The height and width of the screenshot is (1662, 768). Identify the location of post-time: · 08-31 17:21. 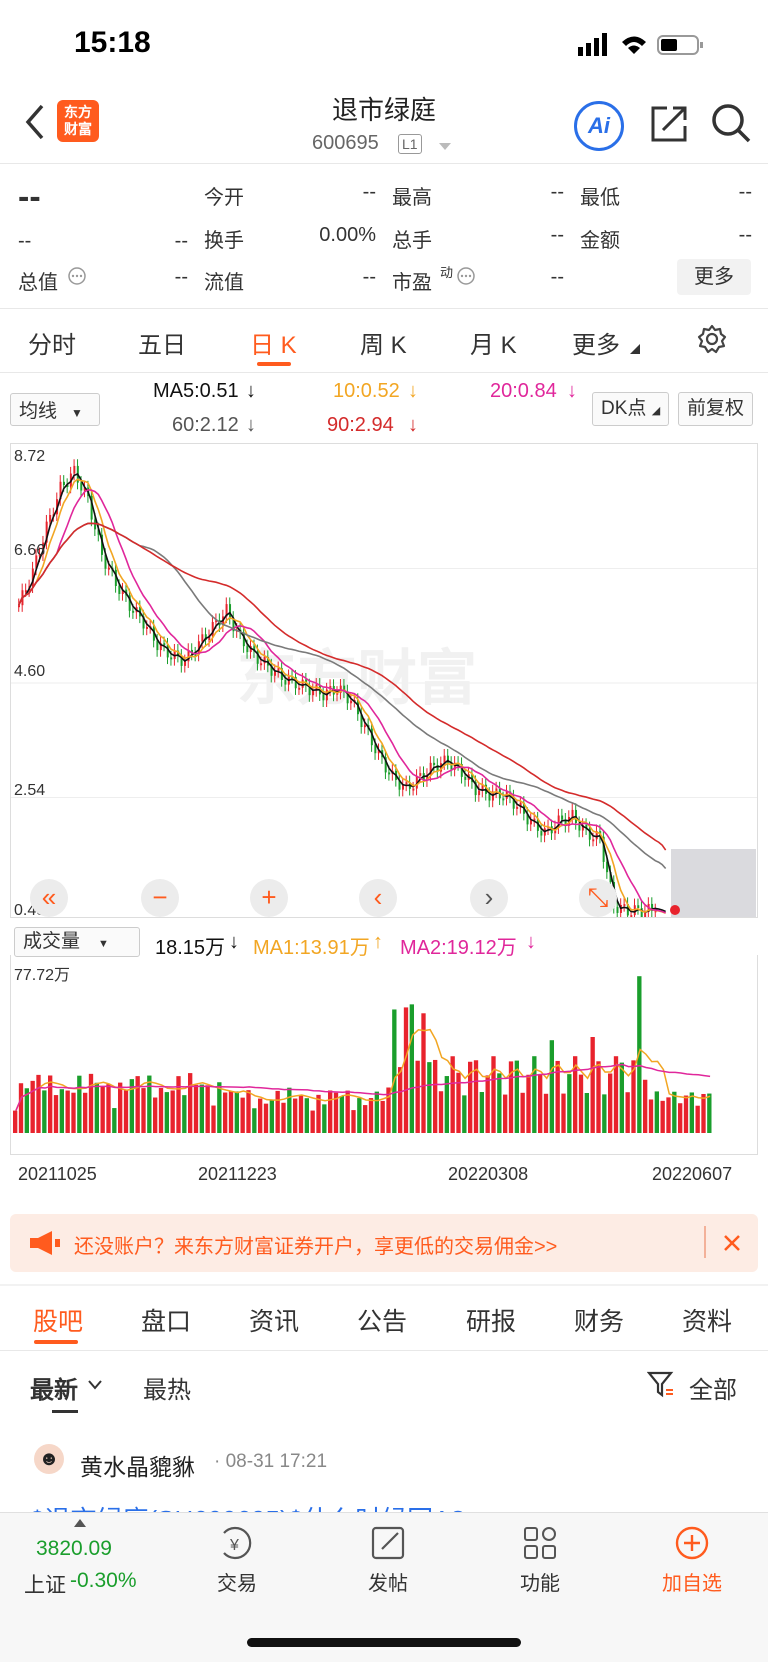
(271, 1461).